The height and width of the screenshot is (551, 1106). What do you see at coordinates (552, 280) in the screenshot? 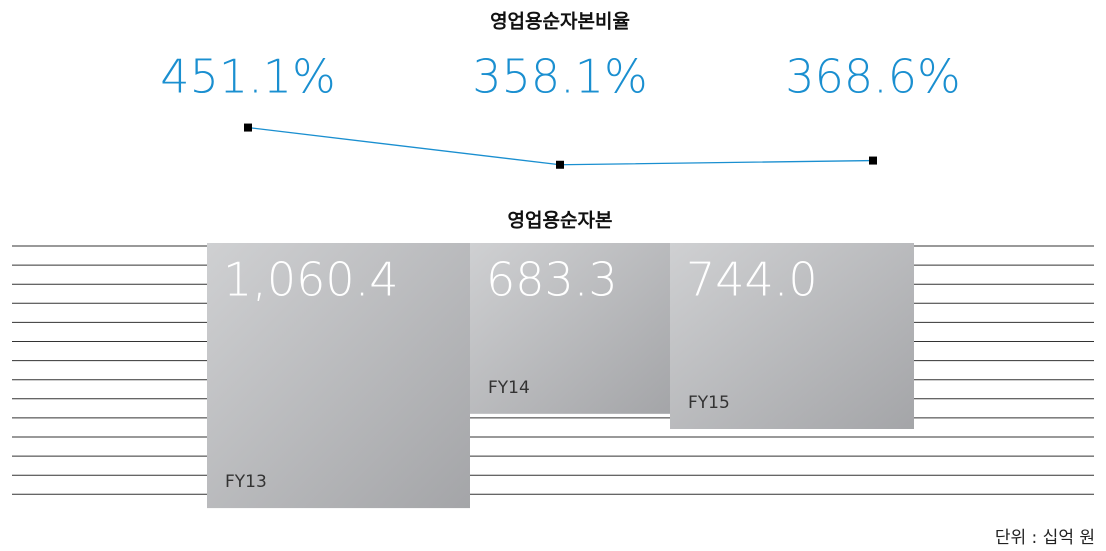
I see `bar-value-label: 683.3` at bounding box center [552, 280].